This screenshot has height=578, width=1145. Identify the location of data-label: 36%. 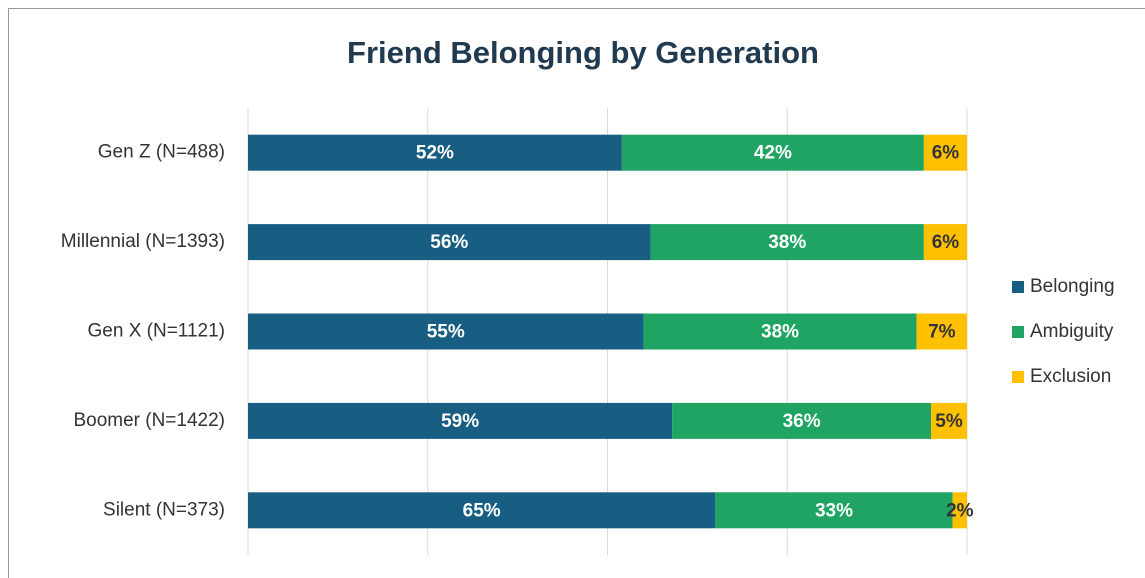
(802, 421).